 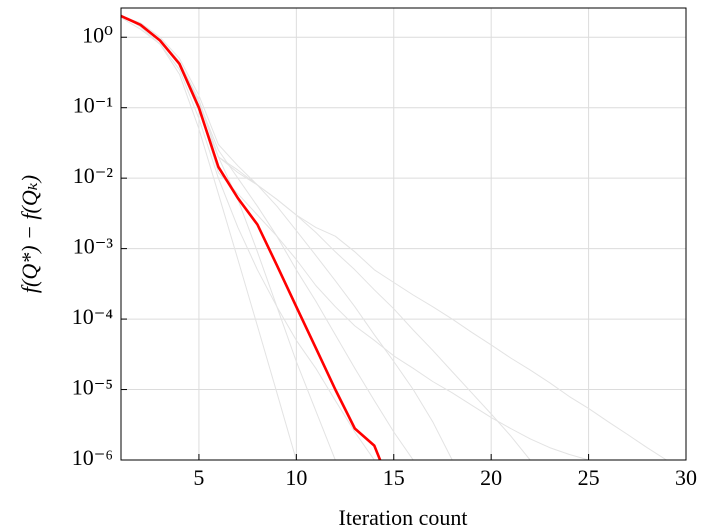 I want to click on y-tick-label: 10⁰, so click(x=97, y=34).